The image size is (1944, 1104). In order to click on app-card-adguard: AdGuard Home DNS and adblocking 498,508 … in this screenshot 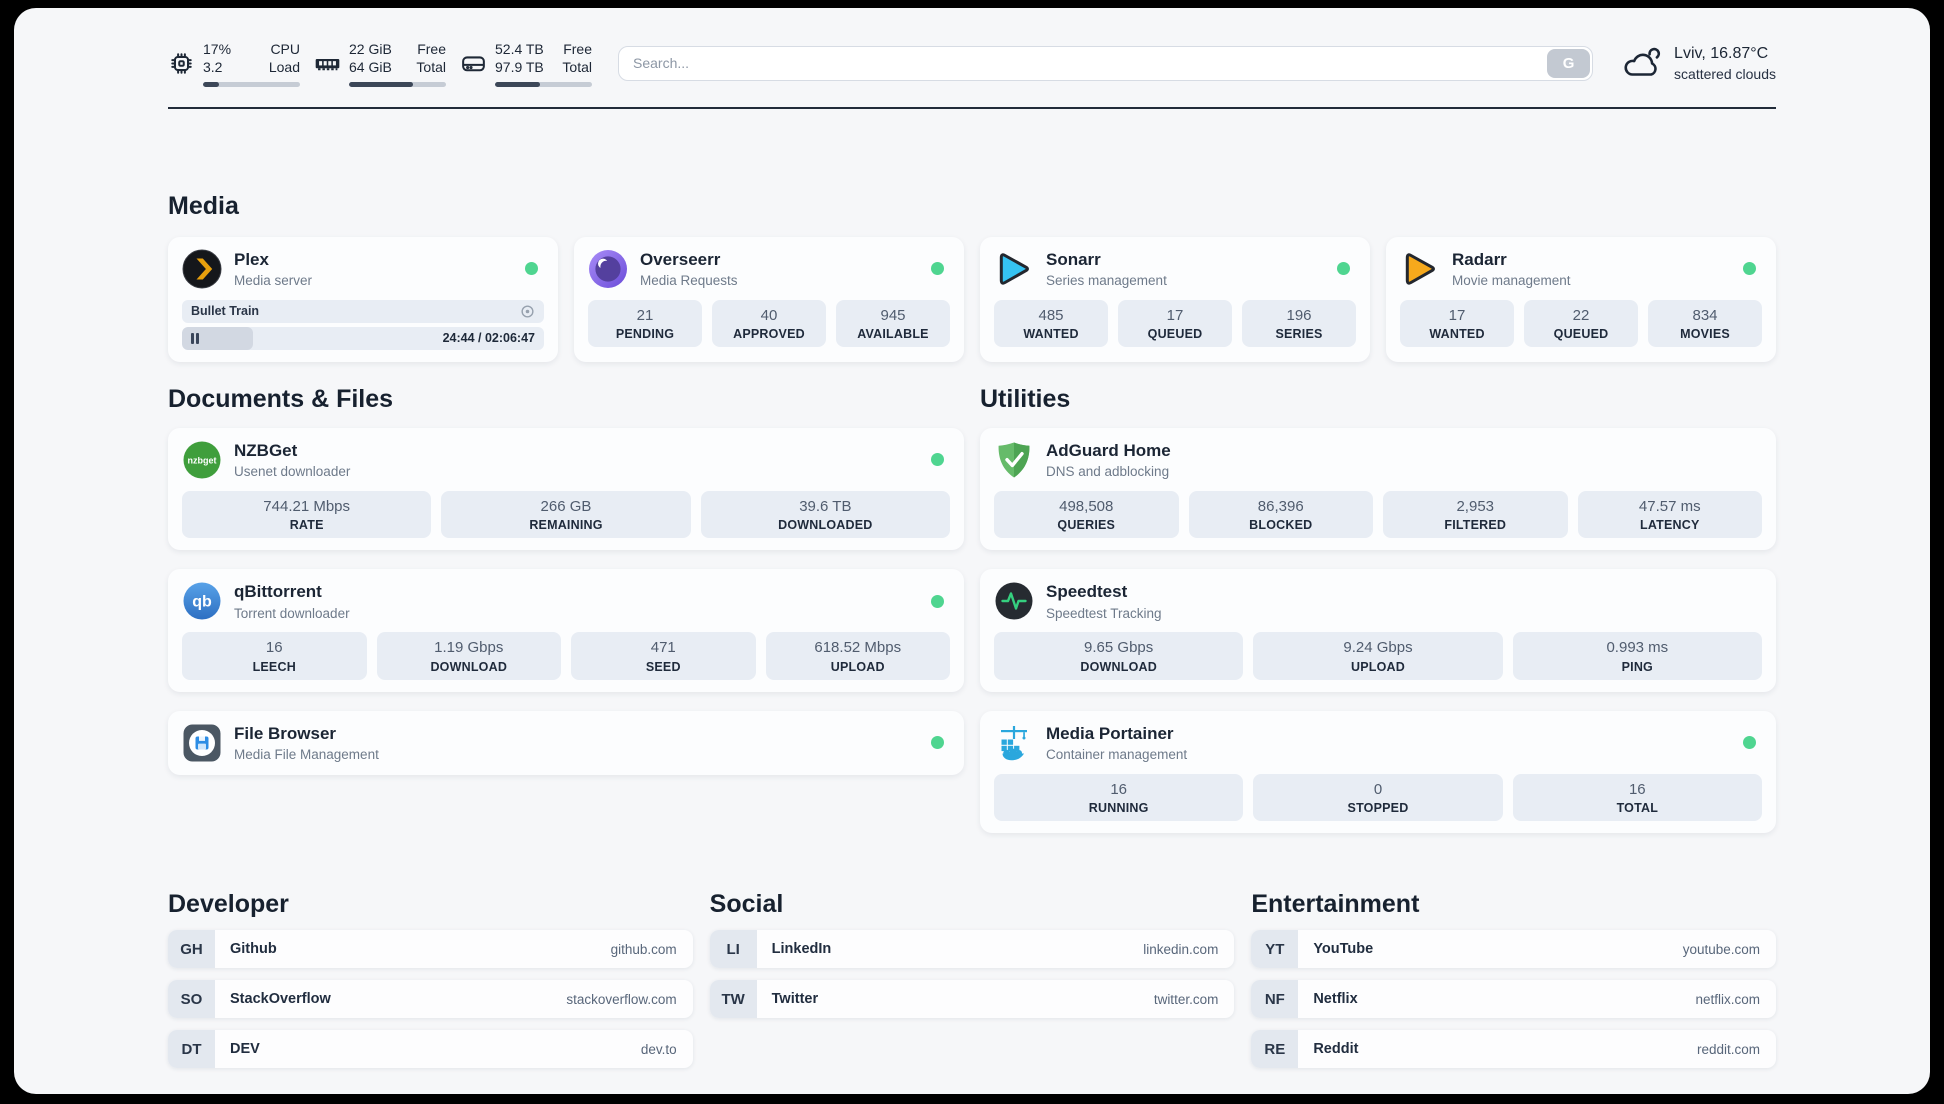, I will do `click(1378, 489)`.